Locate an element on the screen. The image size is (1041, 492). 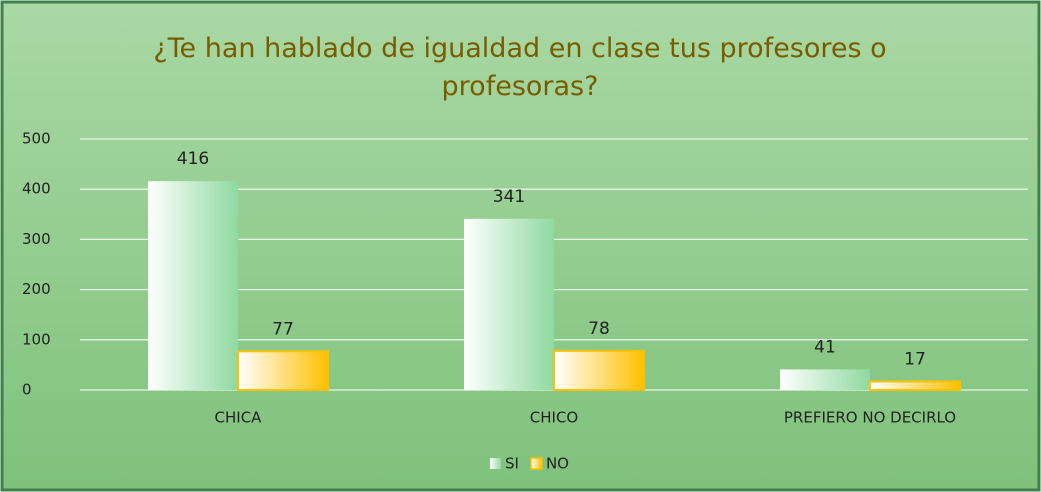
data-label: 341 is located at coordinates (509, 197).